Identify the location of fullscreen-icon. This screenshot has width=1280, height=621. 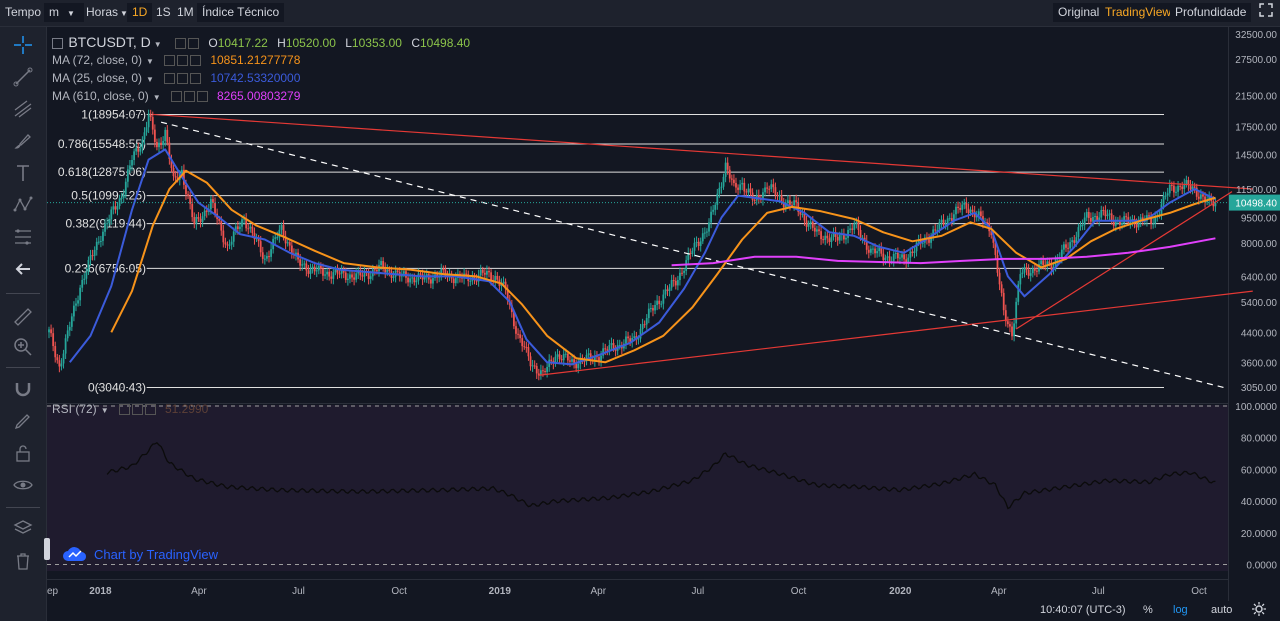
(1266, 11).